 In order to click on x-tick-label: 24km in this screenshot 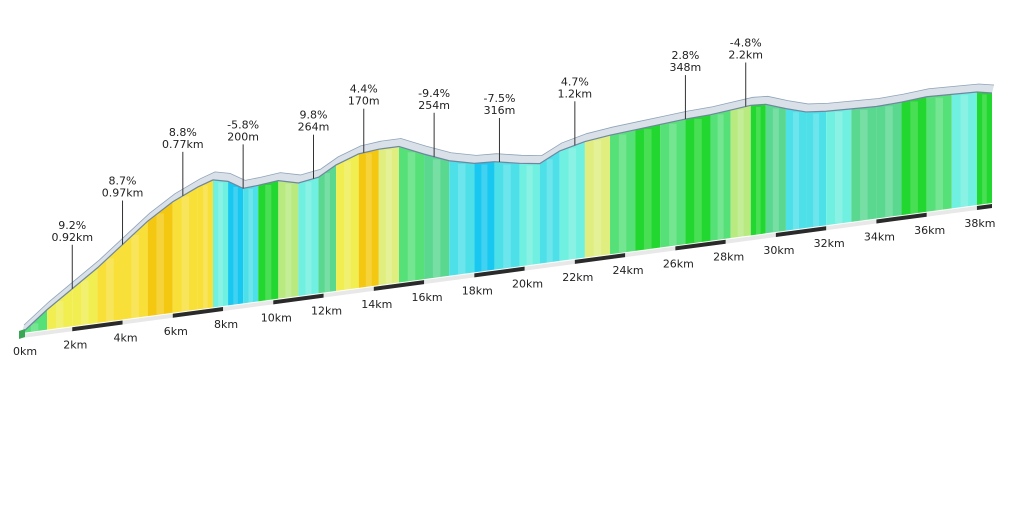, I will do `click(628, 270)`.